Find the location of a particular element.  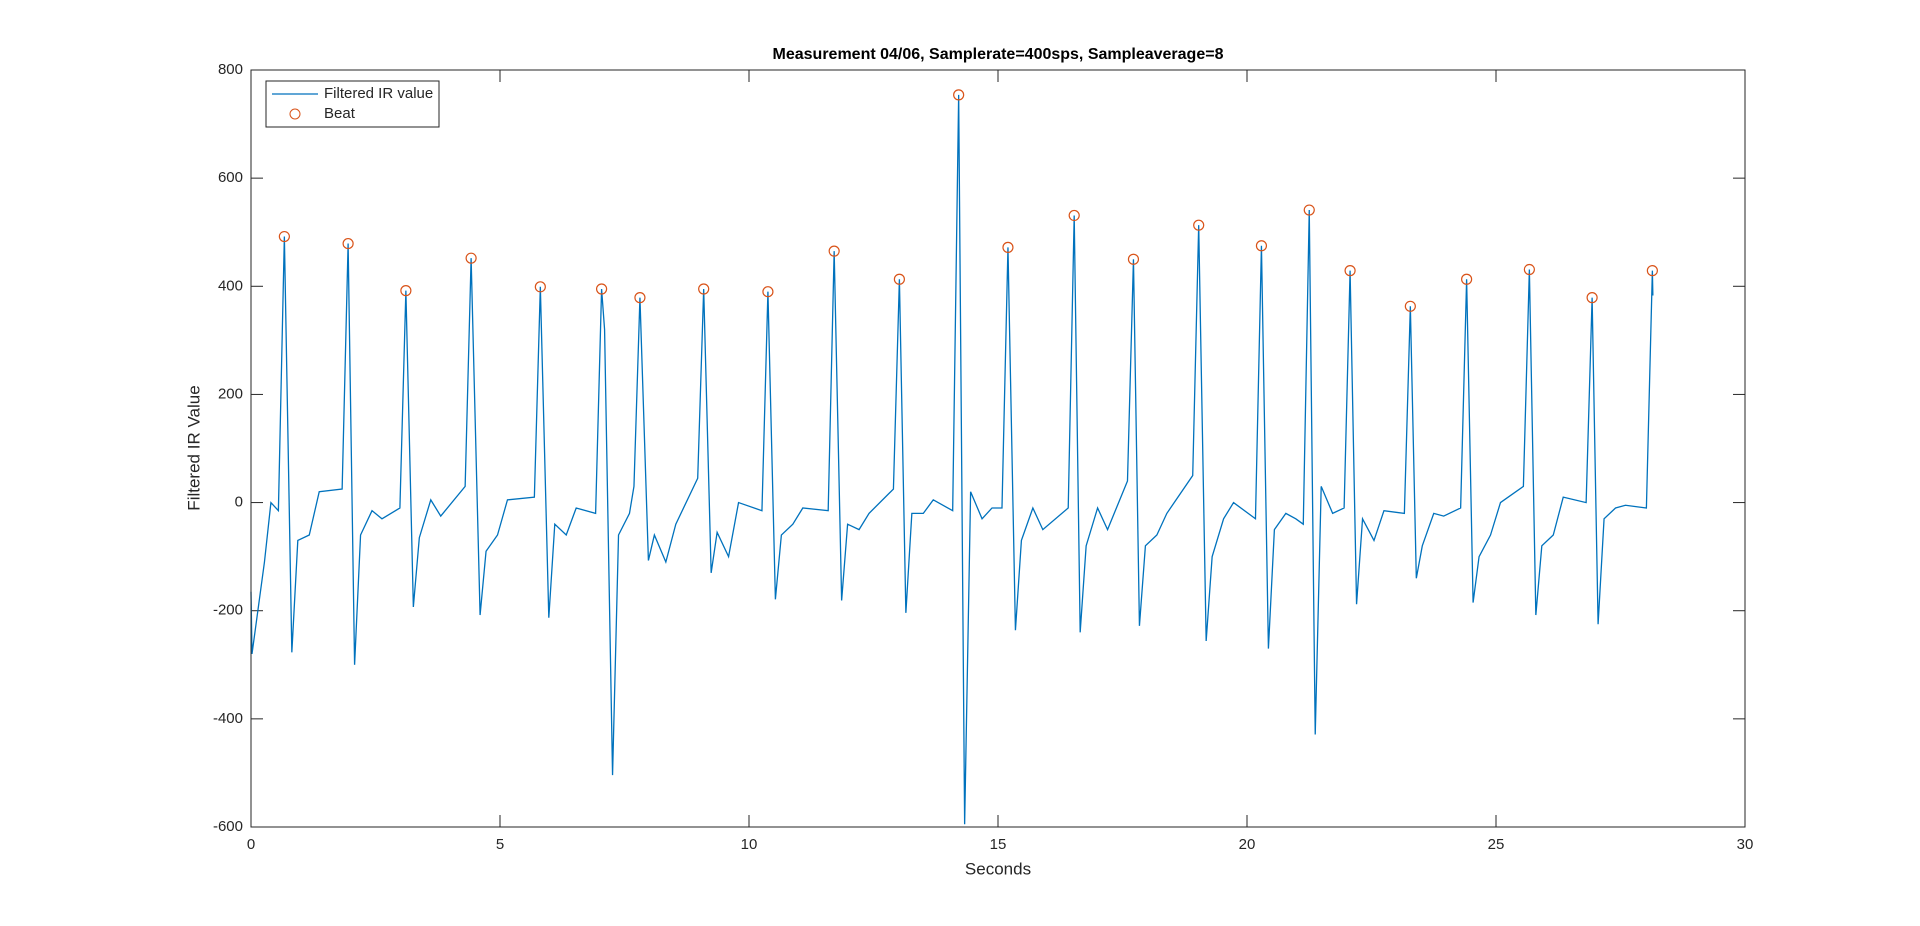

x-tick-label: 15 is located at coordinates (998, 844).